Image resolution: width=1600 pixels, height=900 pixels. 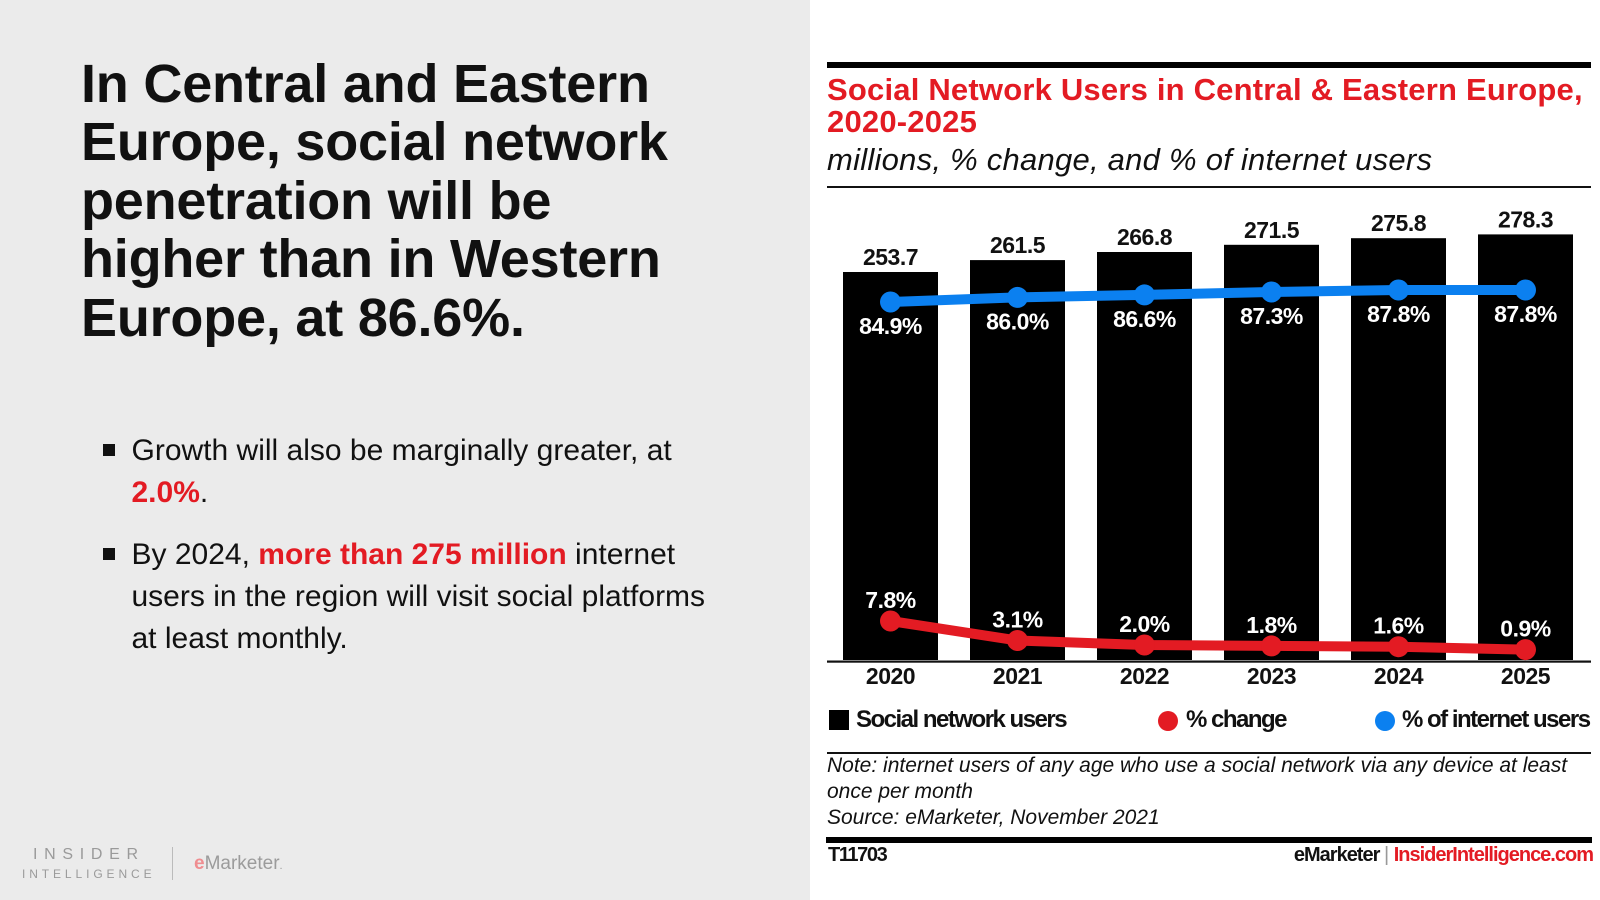 I want to click on svg-text: 275.8, so click(x=1399, y=223).